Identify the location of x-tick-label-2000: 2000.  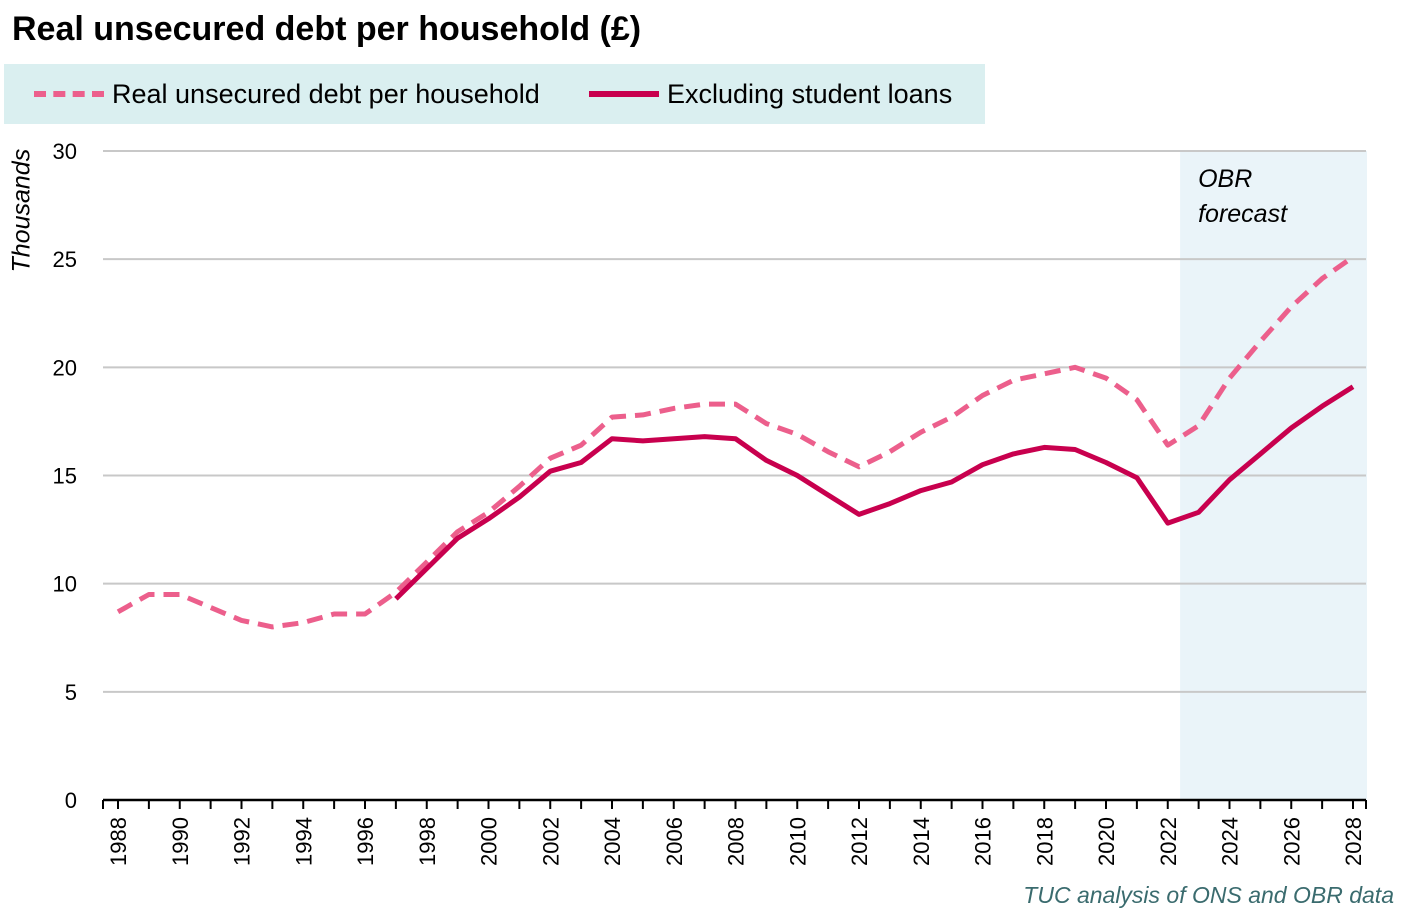
(489, 841).